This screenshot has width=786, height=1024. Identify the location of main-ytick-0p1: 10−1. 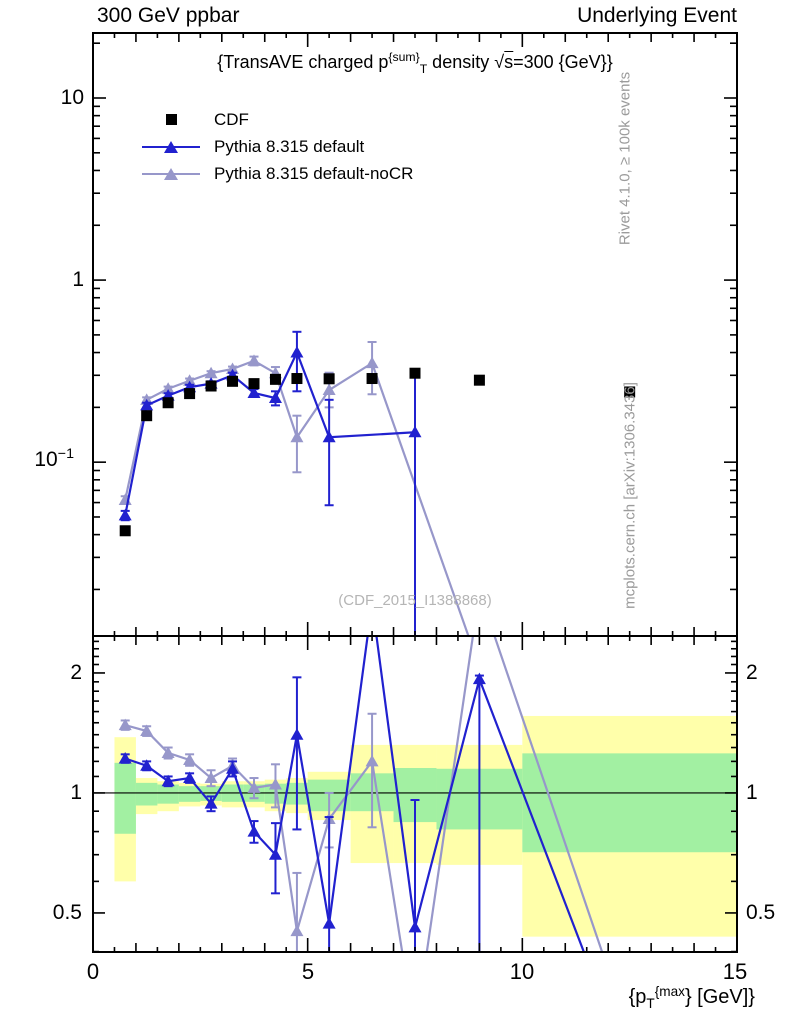
(44, 459).